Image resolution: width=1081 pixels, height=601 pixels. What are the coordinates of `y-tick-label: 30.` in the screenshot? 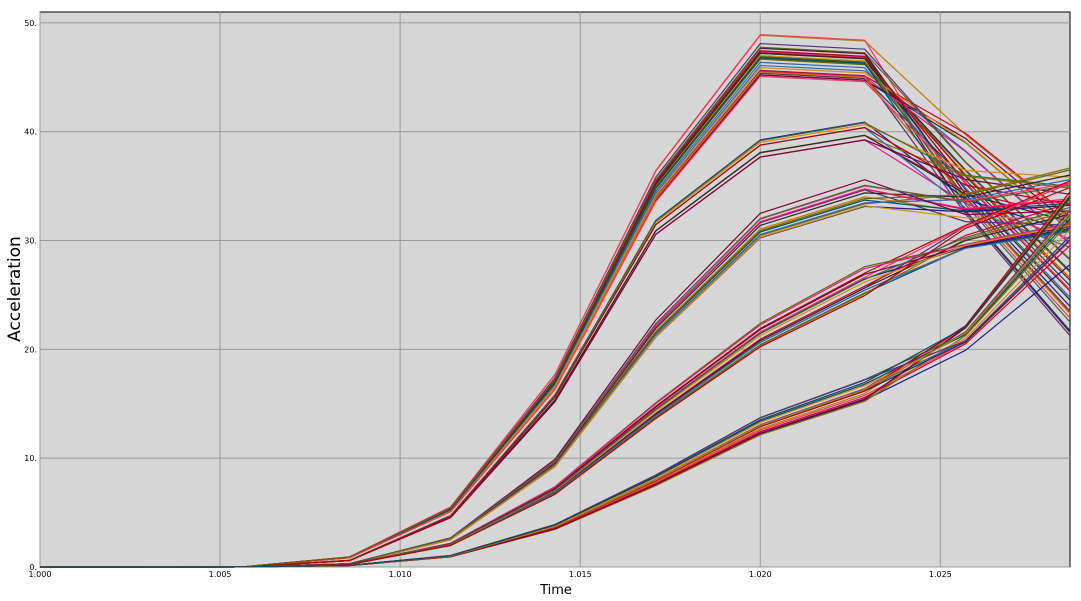 It's located at (30, 241).